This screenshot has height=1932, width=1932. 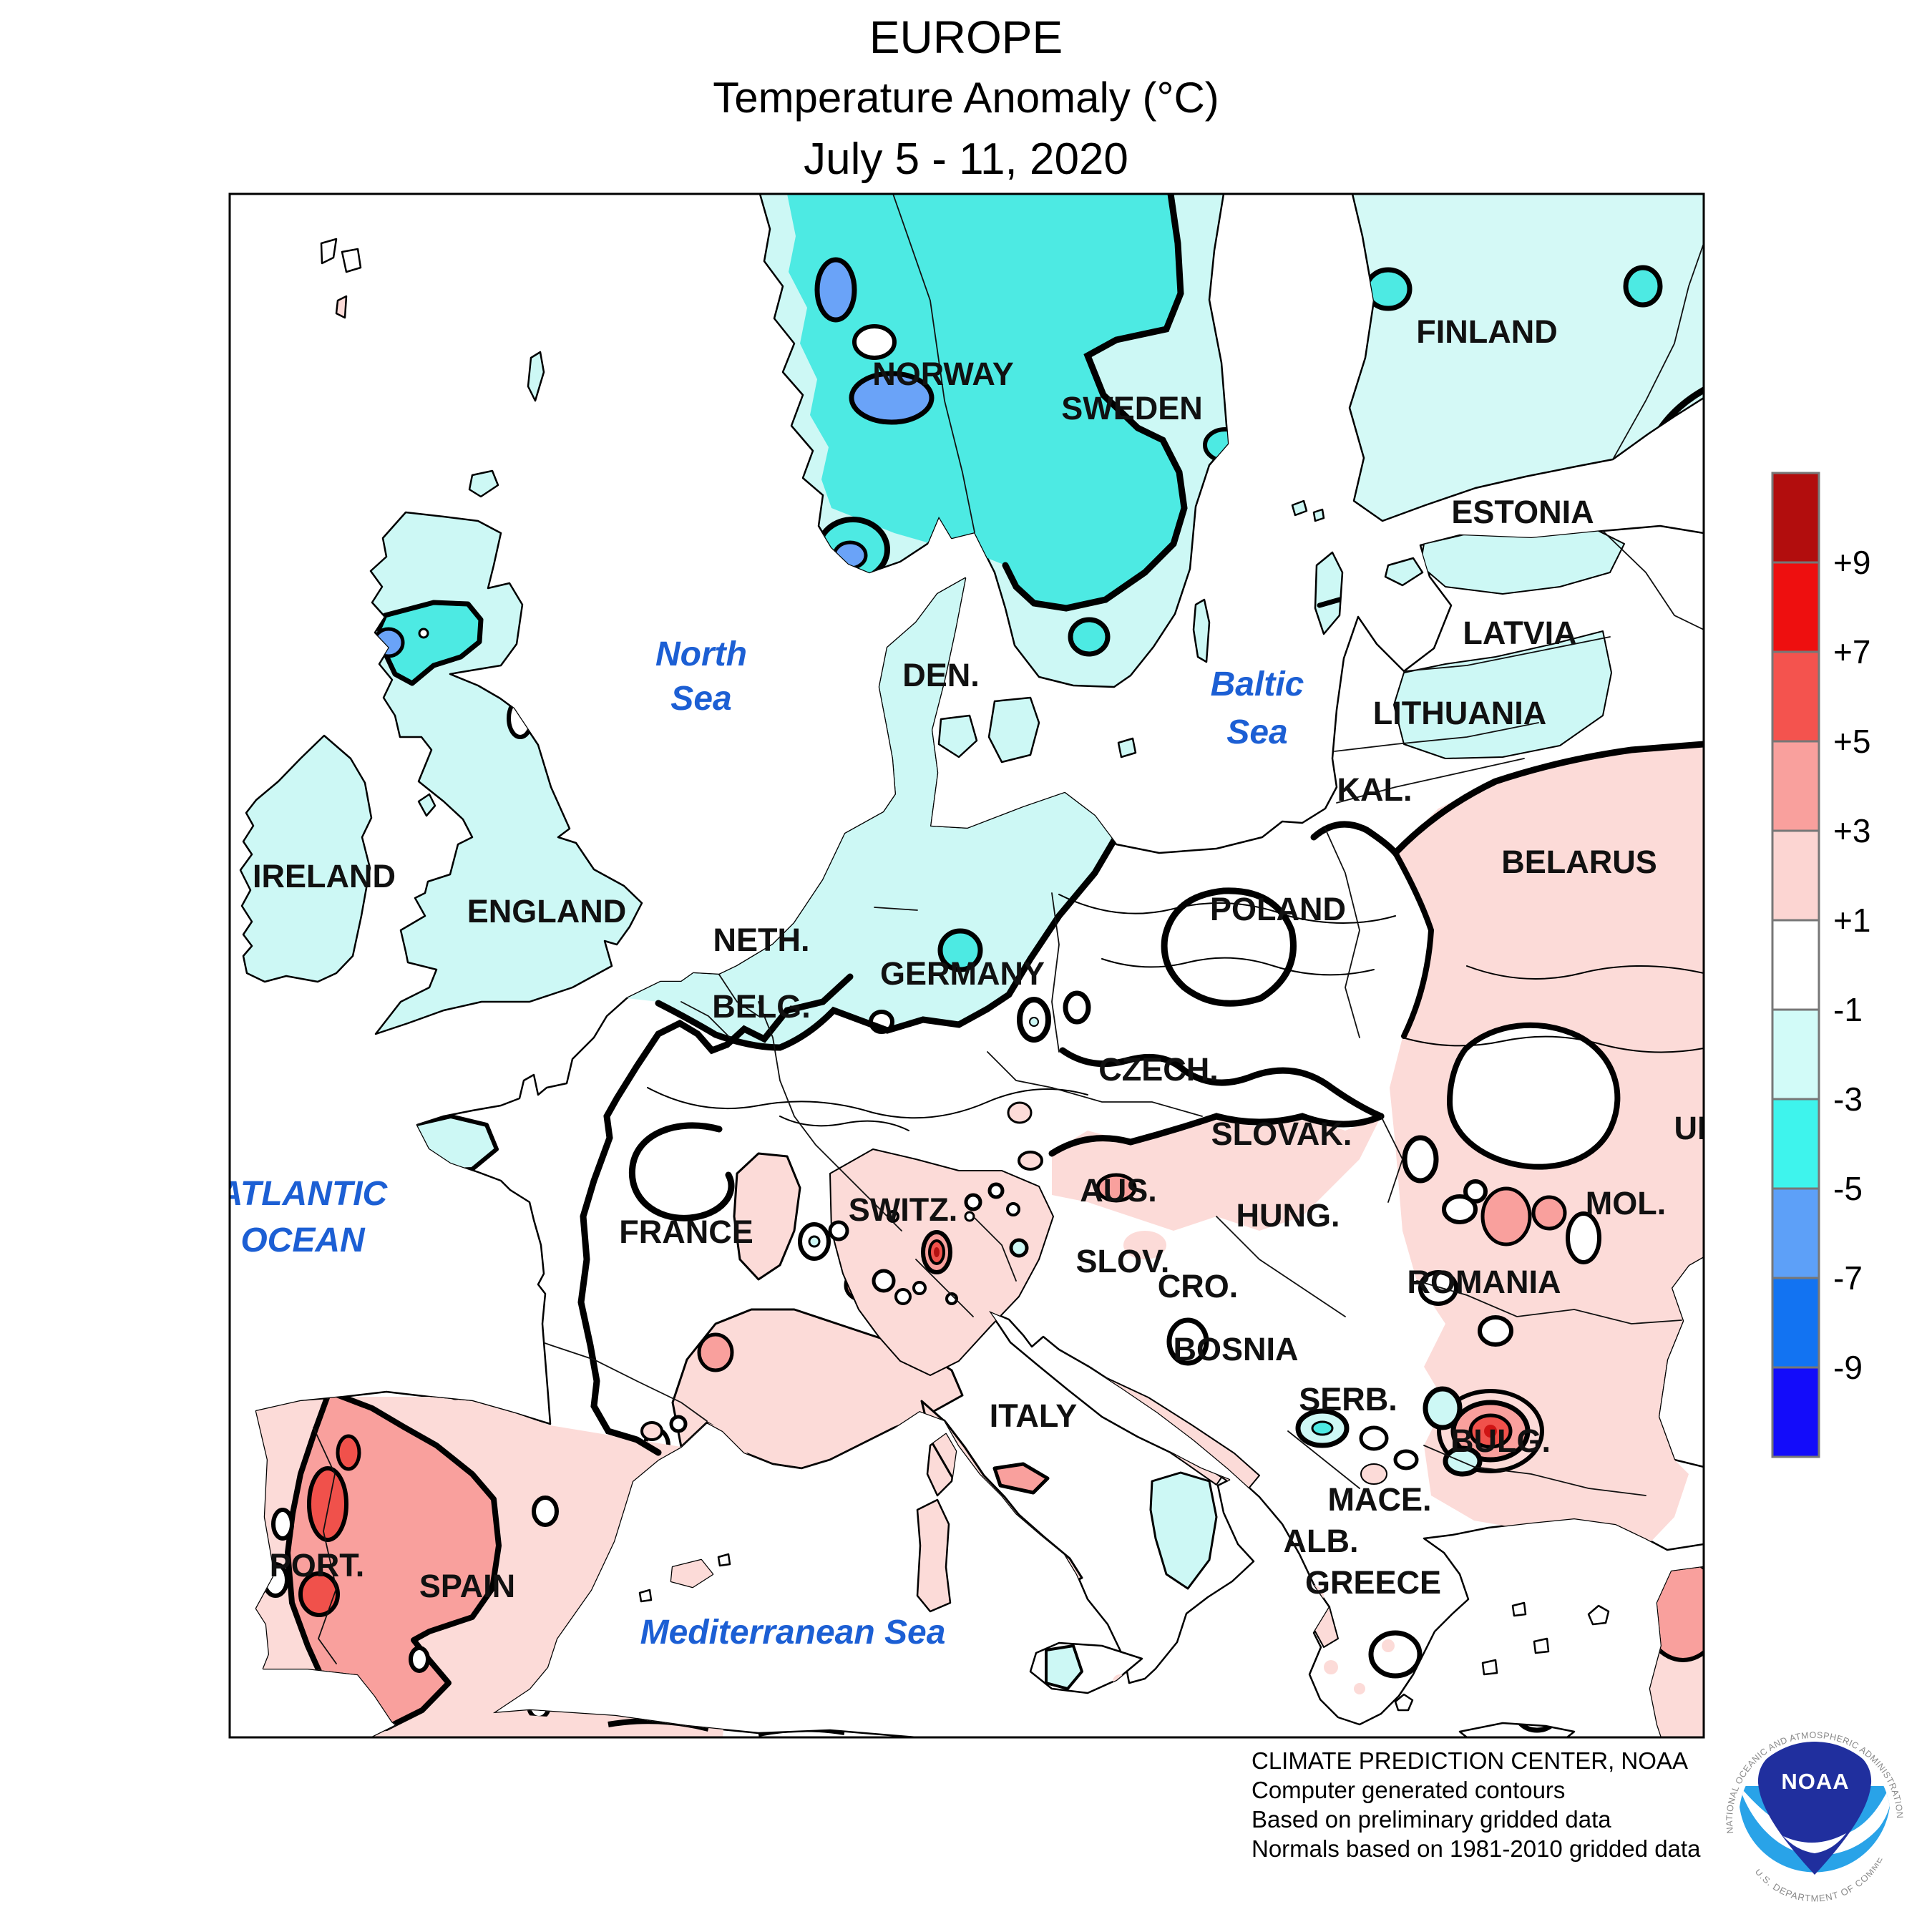 I want to click on svg-text: MOL., so click(x=1626, y=1203).